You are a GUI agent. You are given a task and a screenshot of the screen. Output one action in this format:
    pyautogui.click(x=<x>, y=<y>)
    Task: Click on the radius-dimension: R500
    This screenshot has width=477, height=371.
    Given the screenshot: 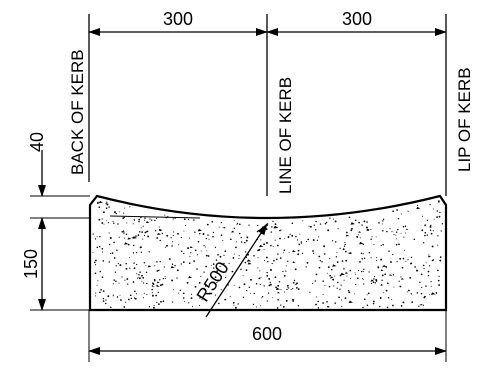 What is the action you would take?
    pyautogui.click(x=213, y=281)
    